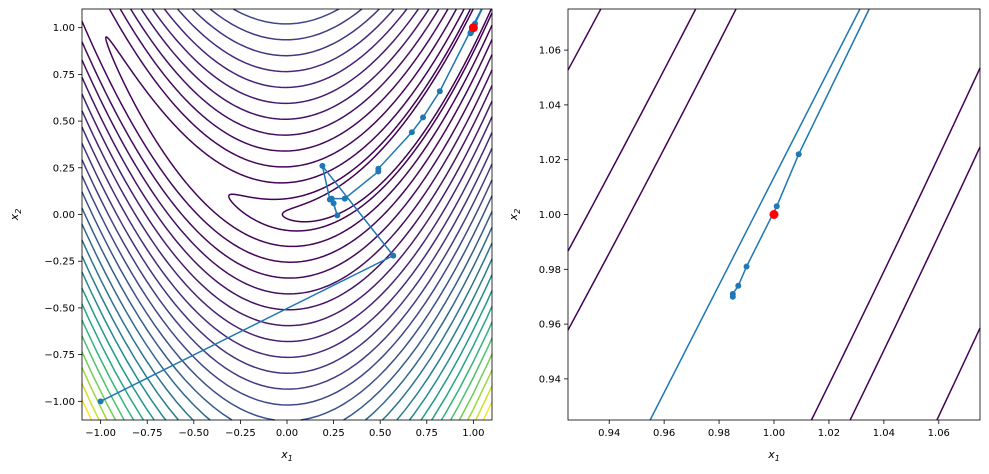  I want to click on x-tick-label: 0.98, so click(719, 433).